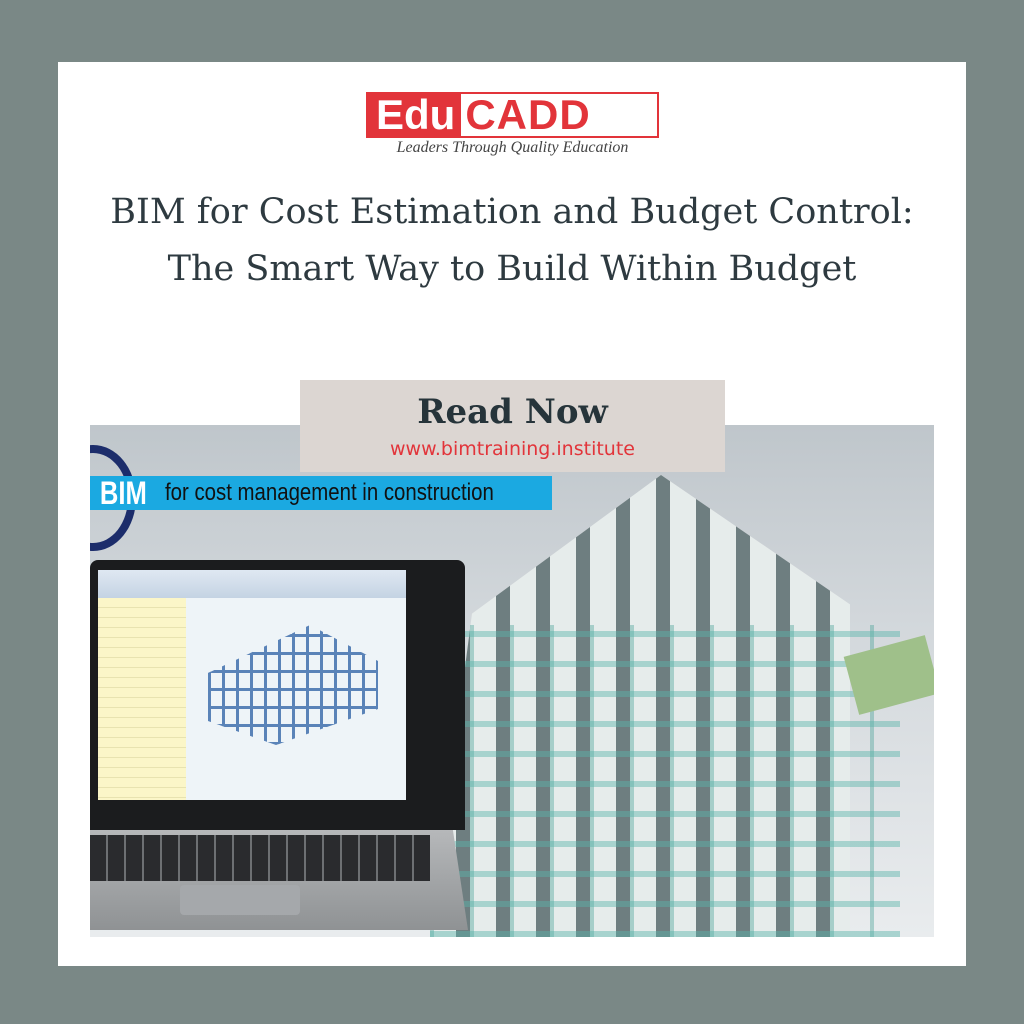 This screenshot has height=1024, width=1024. What do you see at coordinates (512, 449) in the screenshot?
I see `website-link: www.bimtraining.institute` at bounding box center [512, 449].